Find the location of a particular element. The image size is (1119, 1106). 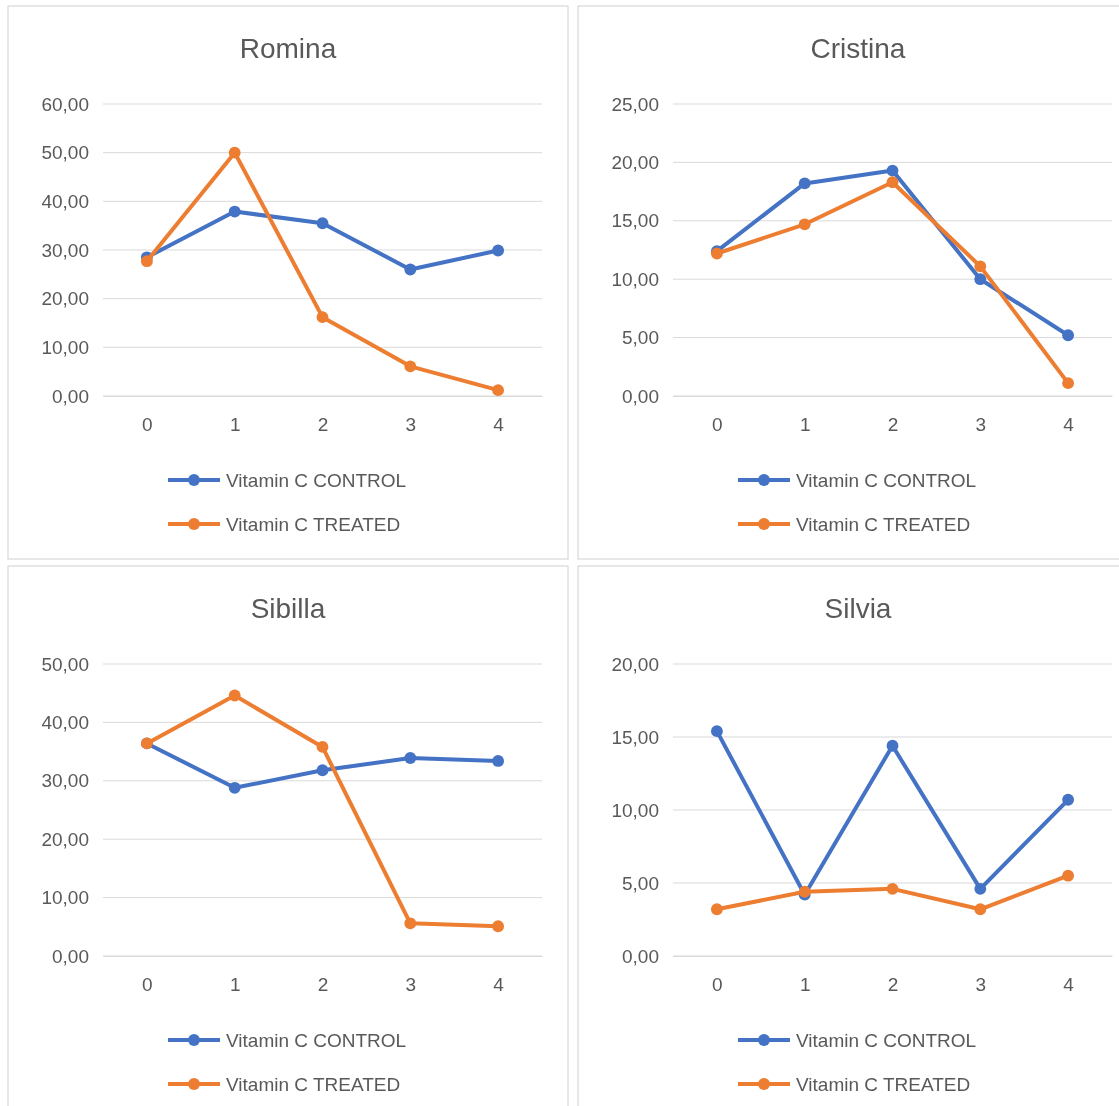

chart-title: Cristina is located at coordinates (858, 48).